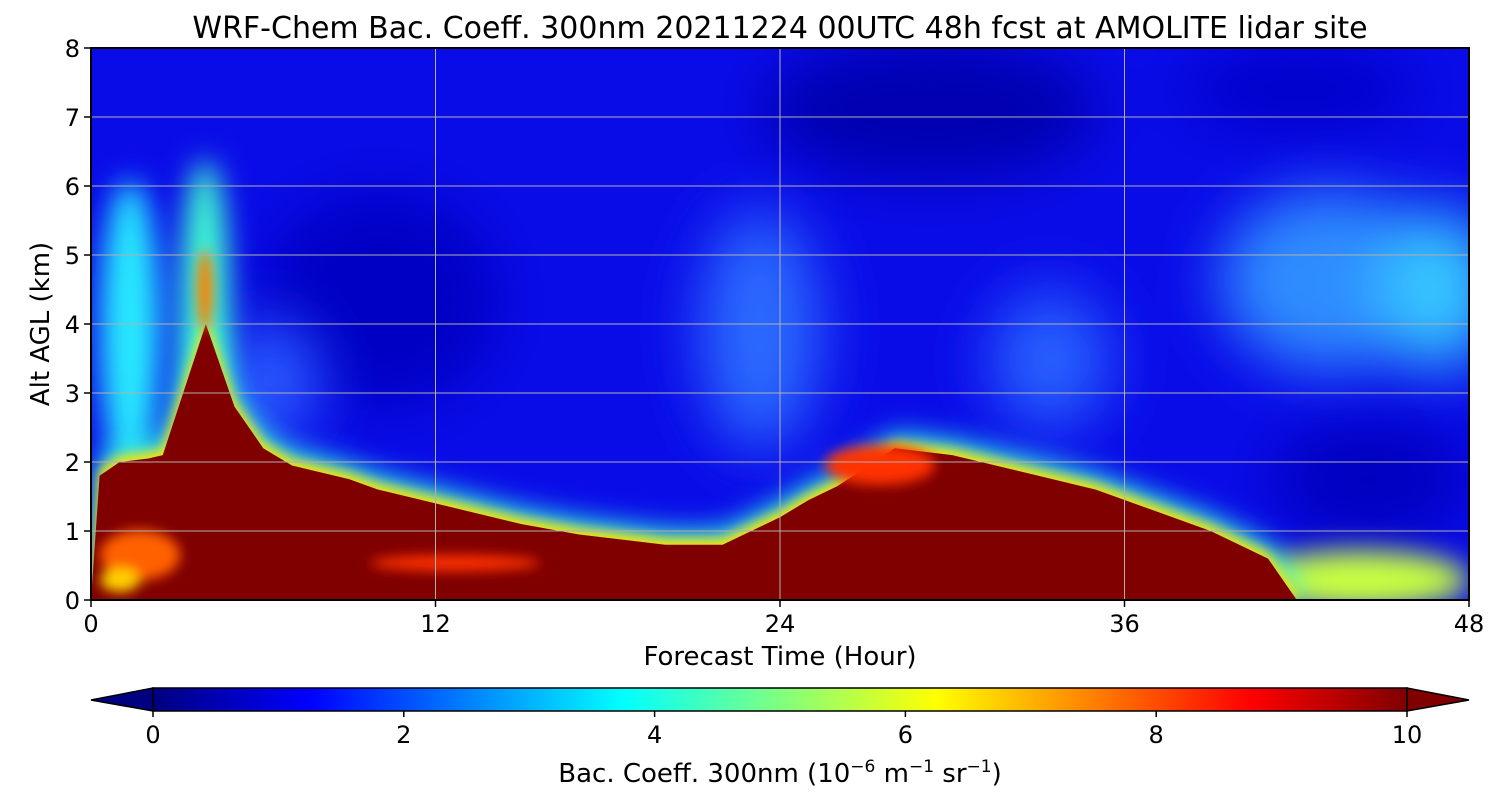 Image resolution: width=1500 pixels, height=800 pixels. What do you see at coordinates (41, 324) in the screenshot?
I see `y-axis-label: Alt AGL (km)` at bounding box center [41, 324].